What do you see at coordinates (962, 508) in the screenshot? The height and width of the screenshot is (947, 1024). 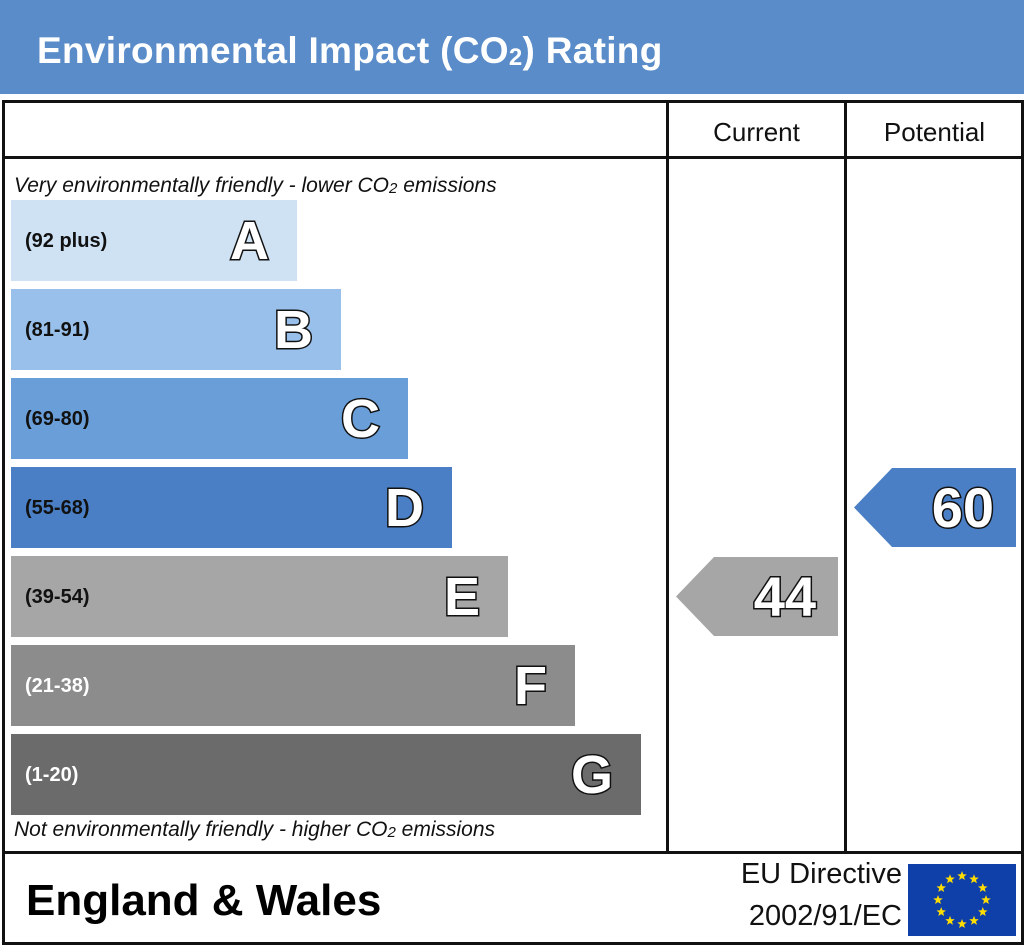 I see `potential-rating-value: 60` at bounding box center [962, 508].